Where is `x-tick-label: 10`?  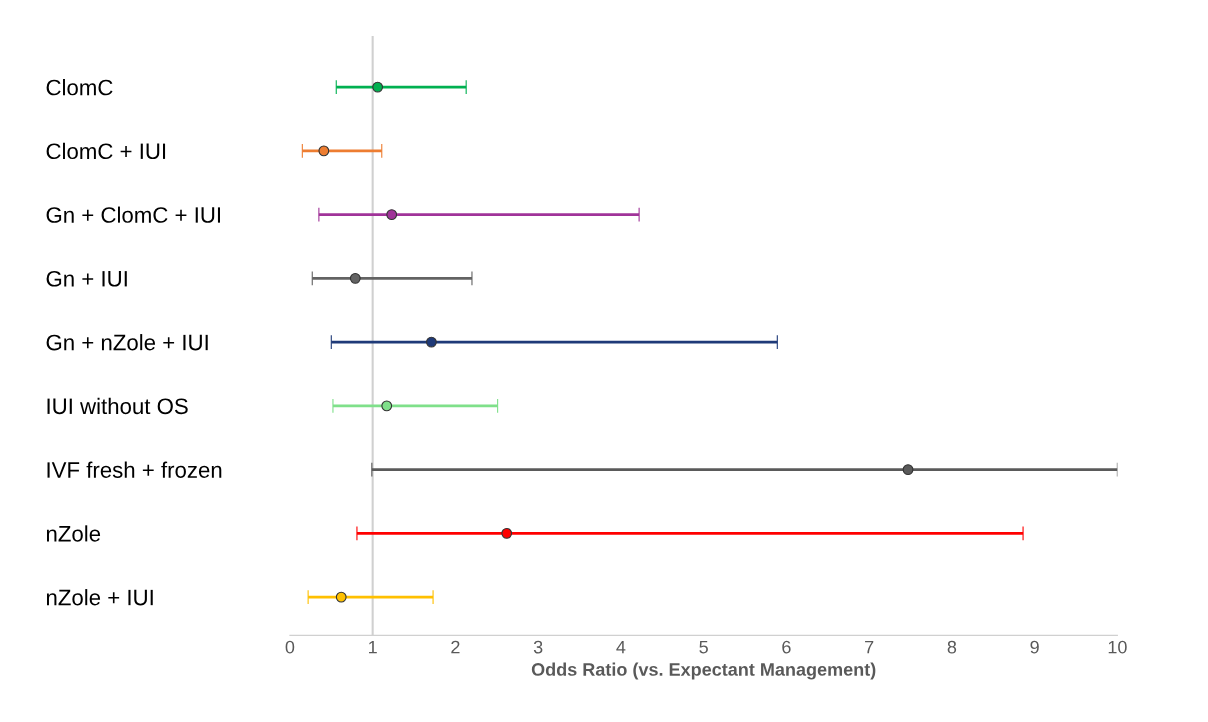
x-tick-label: 10 is located at coordinates (1117, 647).